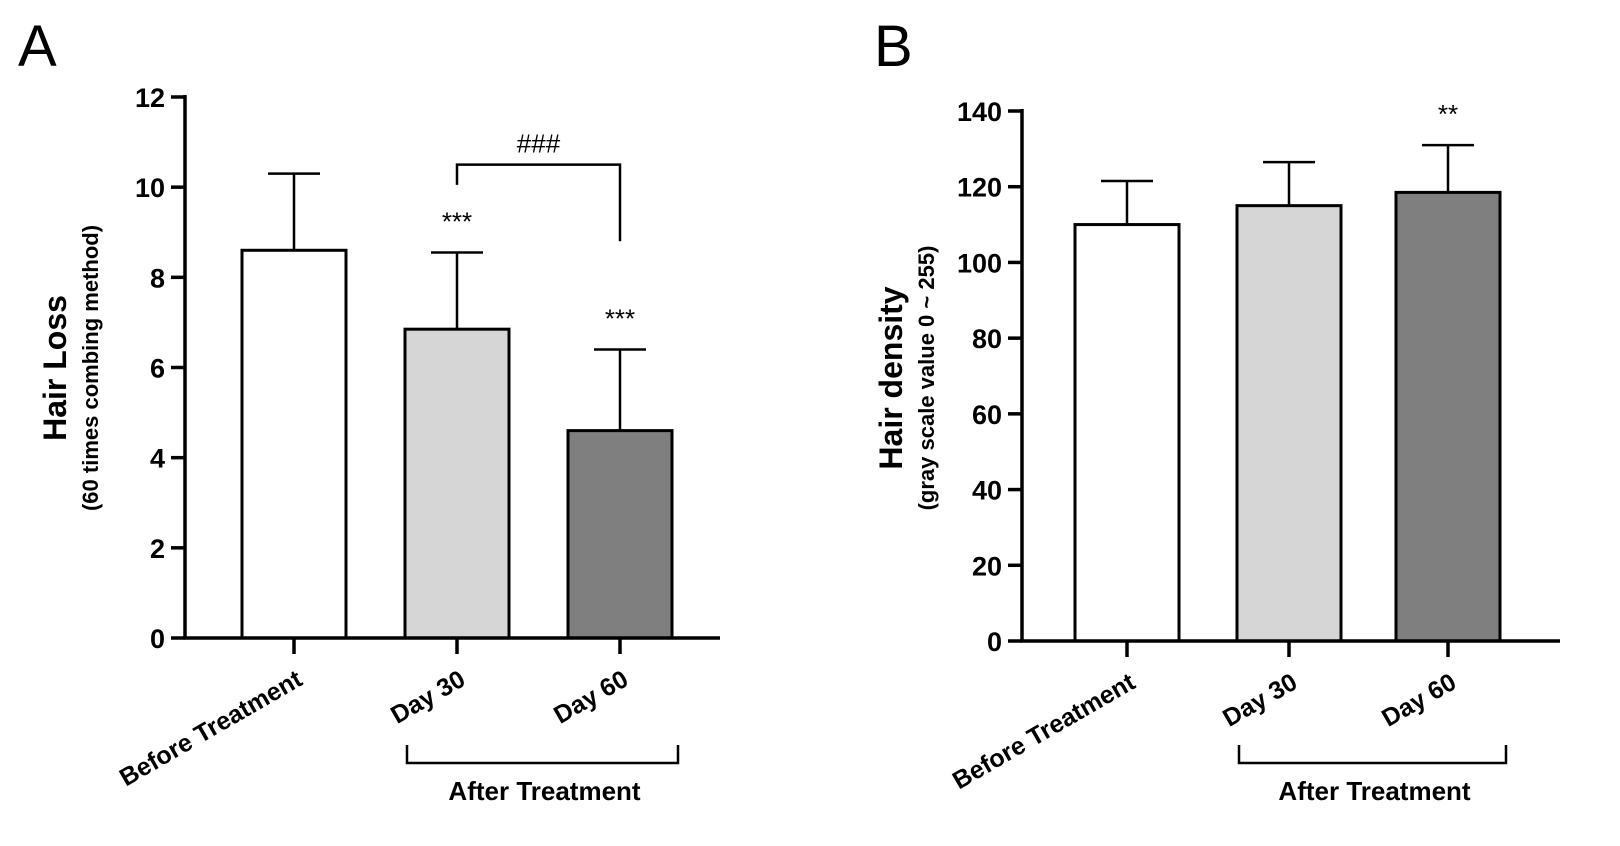 The image size is (1620, 846). I want to click on y-tick-label-a-4: 4, so click(157, 459).